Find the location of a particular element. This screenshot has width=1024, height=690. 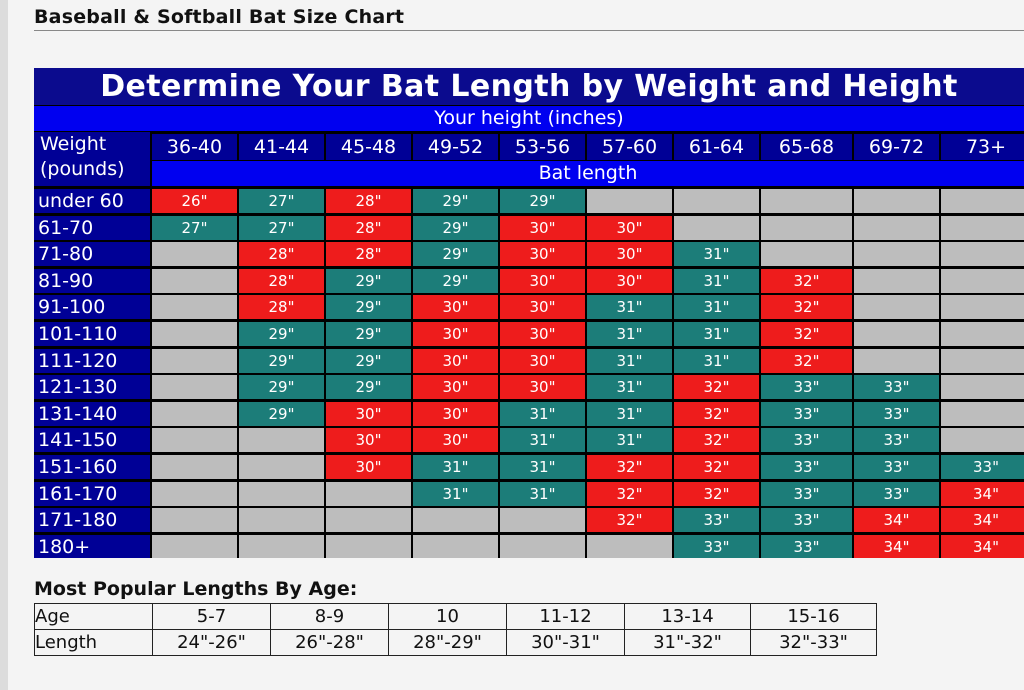

length-cell: 30"-31" is located at coordinates (565, 642).